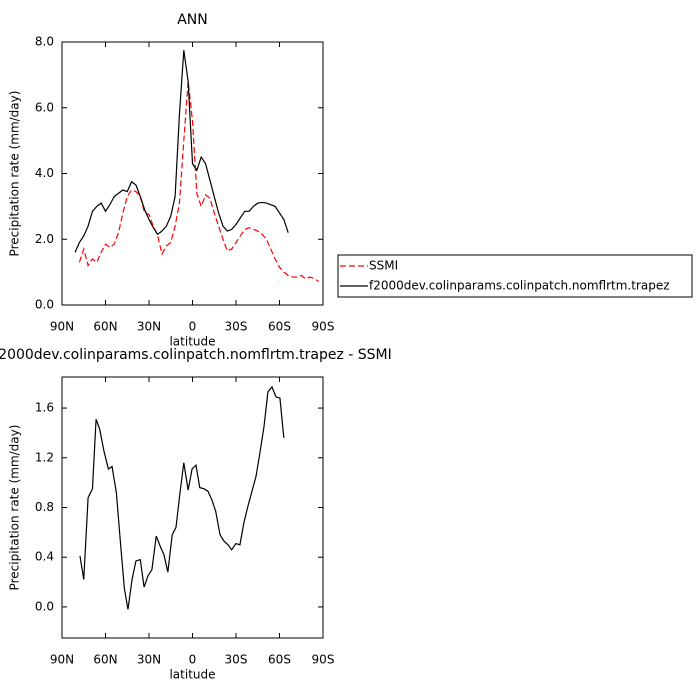 This screenshot has height=700, width=700. I want to click on y-tick-label: 1.2, so click(44, 457).